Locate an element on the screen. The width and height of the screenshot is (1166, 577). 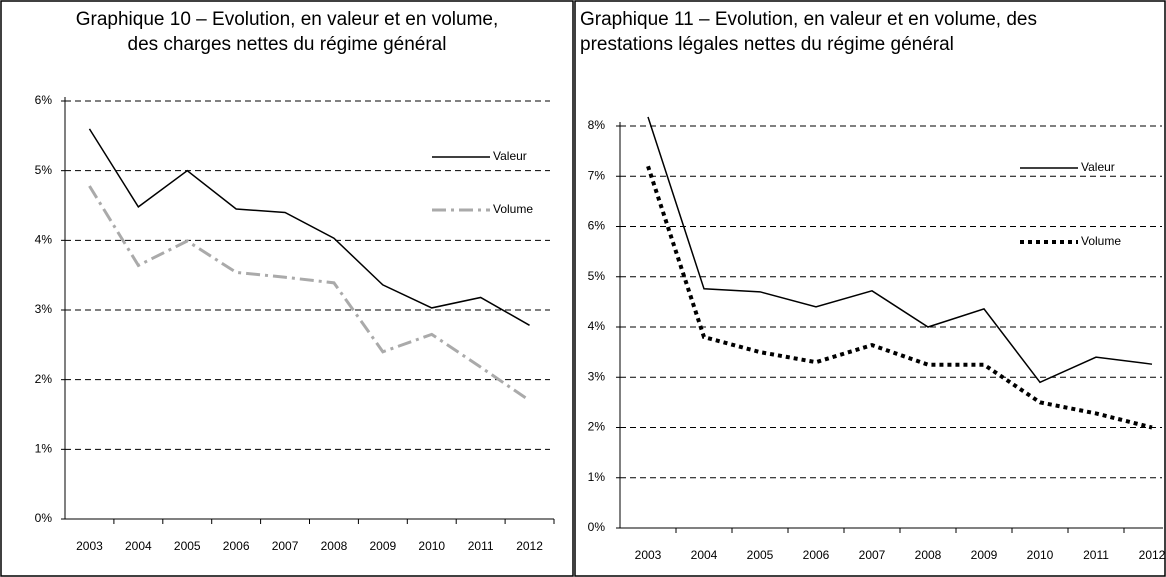
y-tick-label: 8% is located at coordinates (597, 125).